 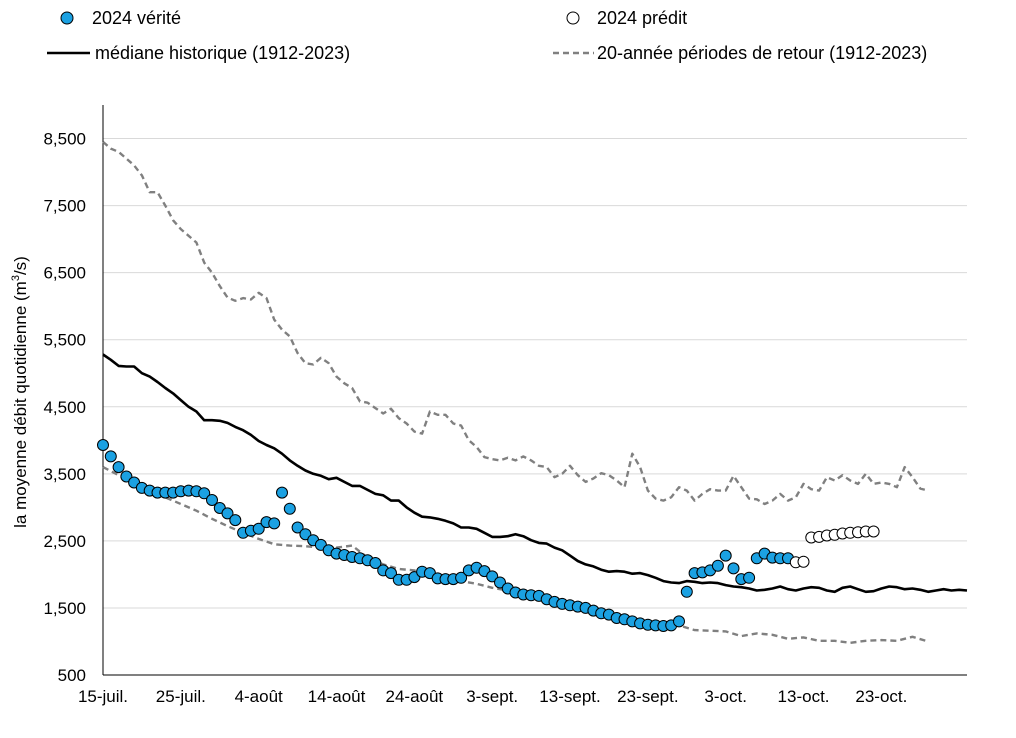 I want to click on y-tick-label: 5,500, so click(x=64, y=340).